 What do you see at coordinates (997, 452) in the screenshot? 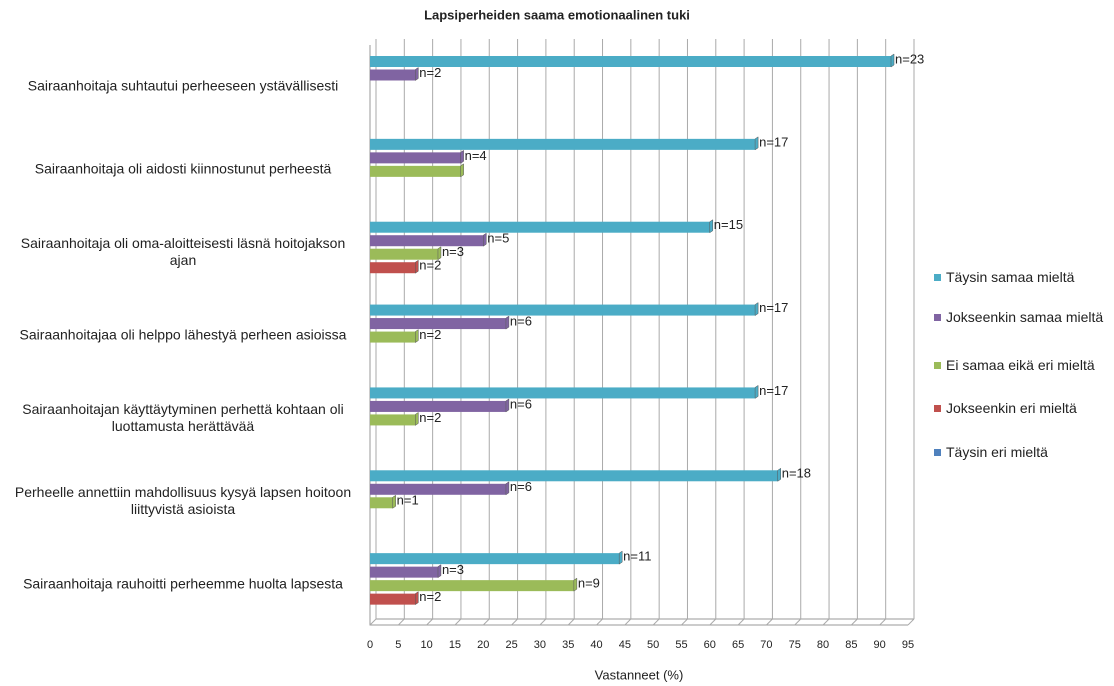
I see `legend-label: Täysin eri mieltä` at bounding box center [997, 452].